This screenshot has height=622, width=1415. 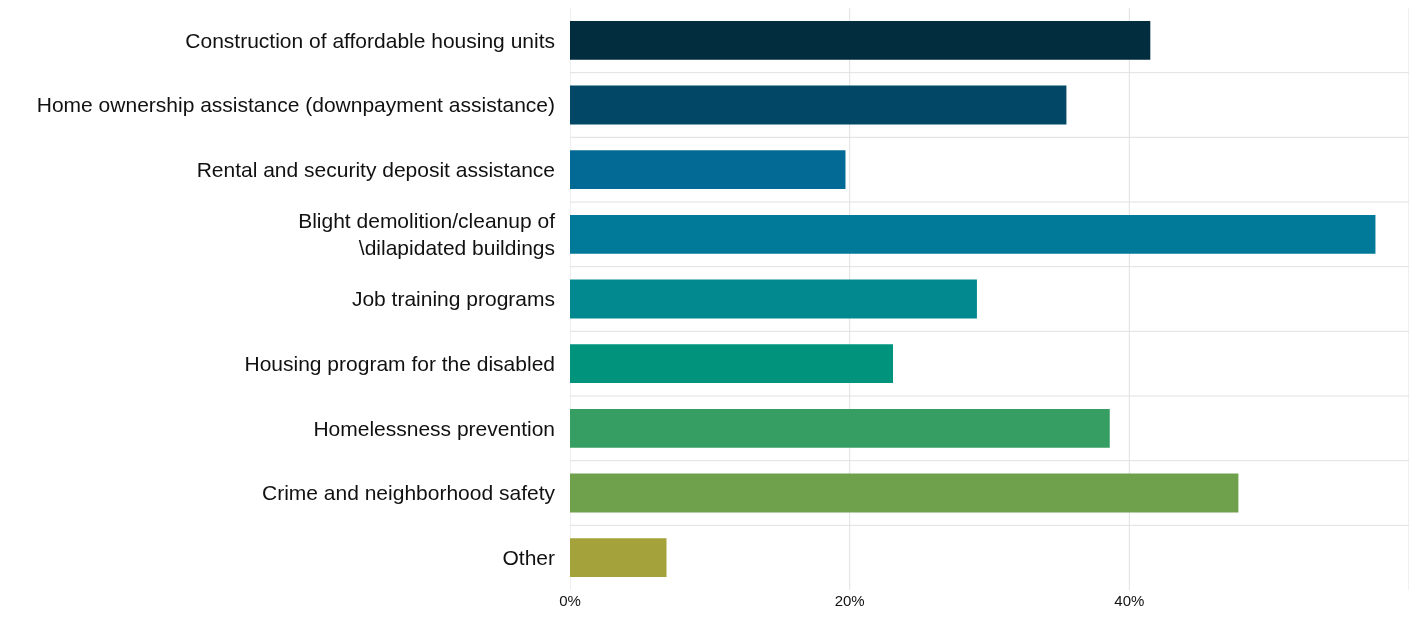 What do you see at coordinates (375, 170) in the screenshot?
I see `y-tick-label: Rental and security deposit assistance` at bounding box center [375, 170].